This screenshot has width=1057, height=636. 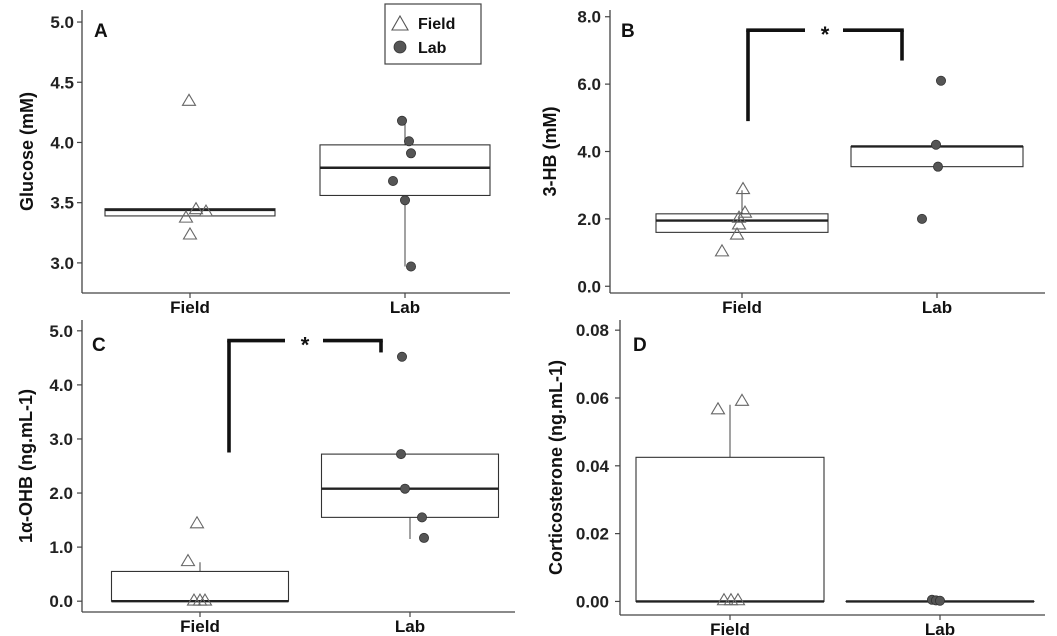 I want to click on panel-a-letter: A, so click(x=101, y=31).